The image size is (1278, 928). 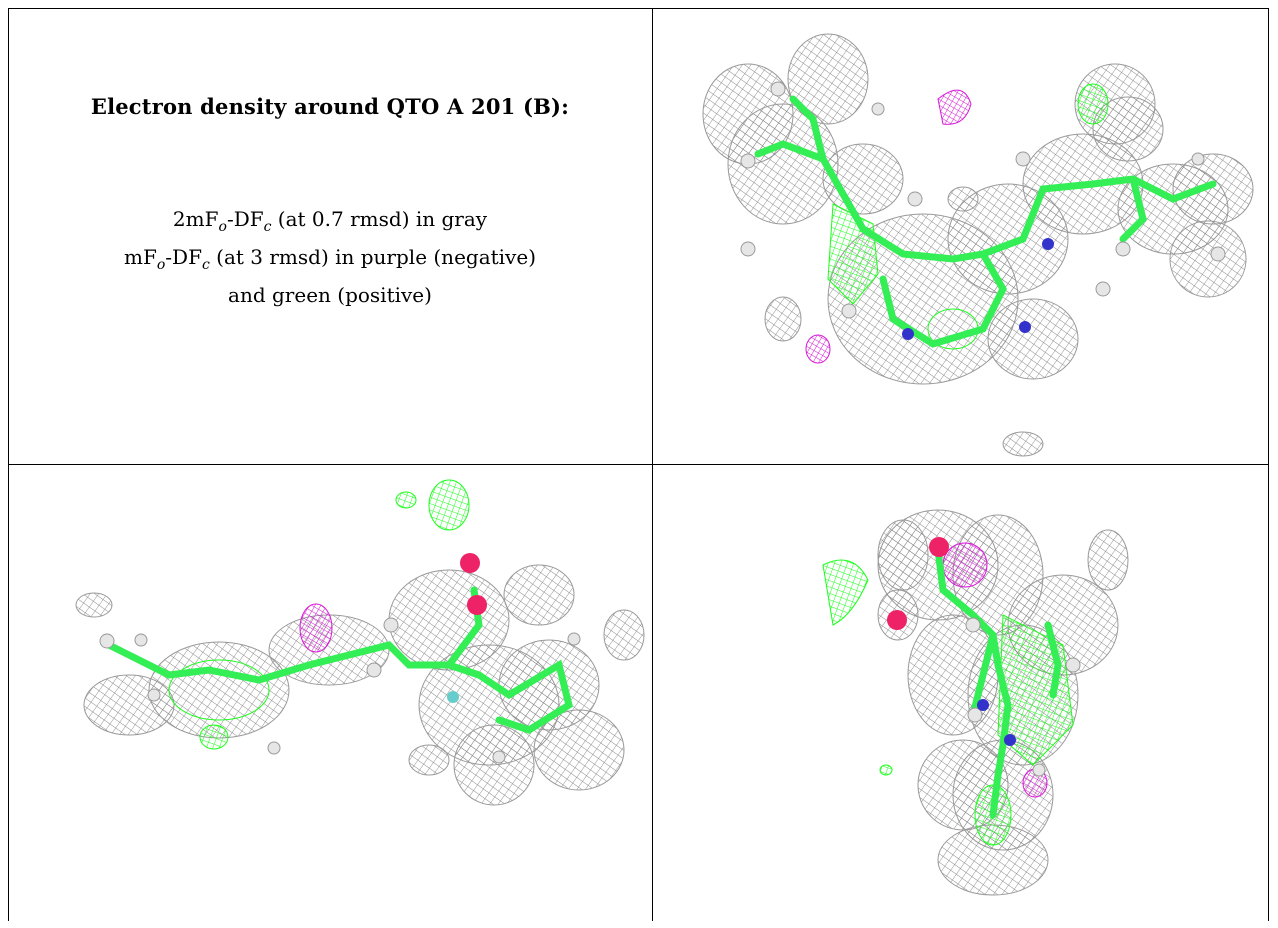 I want to click on legend-line-colors: and green (positive), so click(x=330, y=295).